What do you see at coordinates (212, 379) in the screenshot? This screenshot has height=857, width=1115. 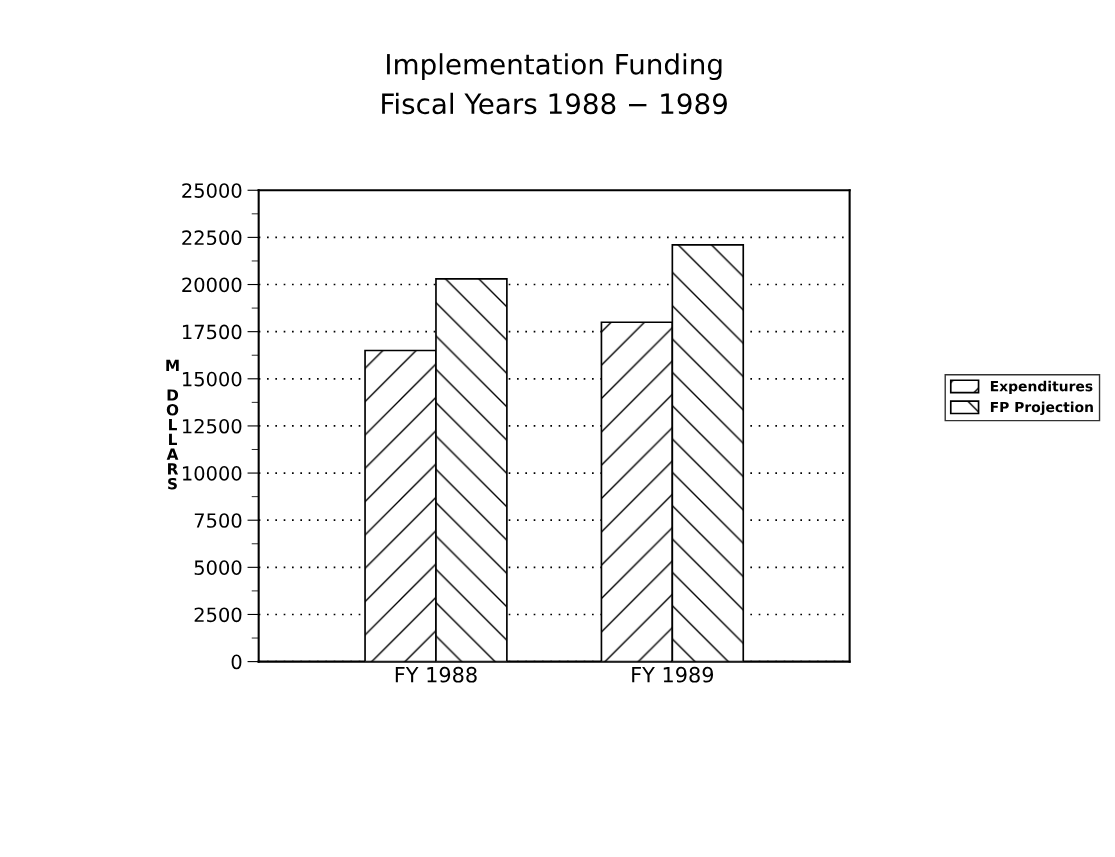 I see `y-tick-label: 15000` at bounding box center [212, 379].